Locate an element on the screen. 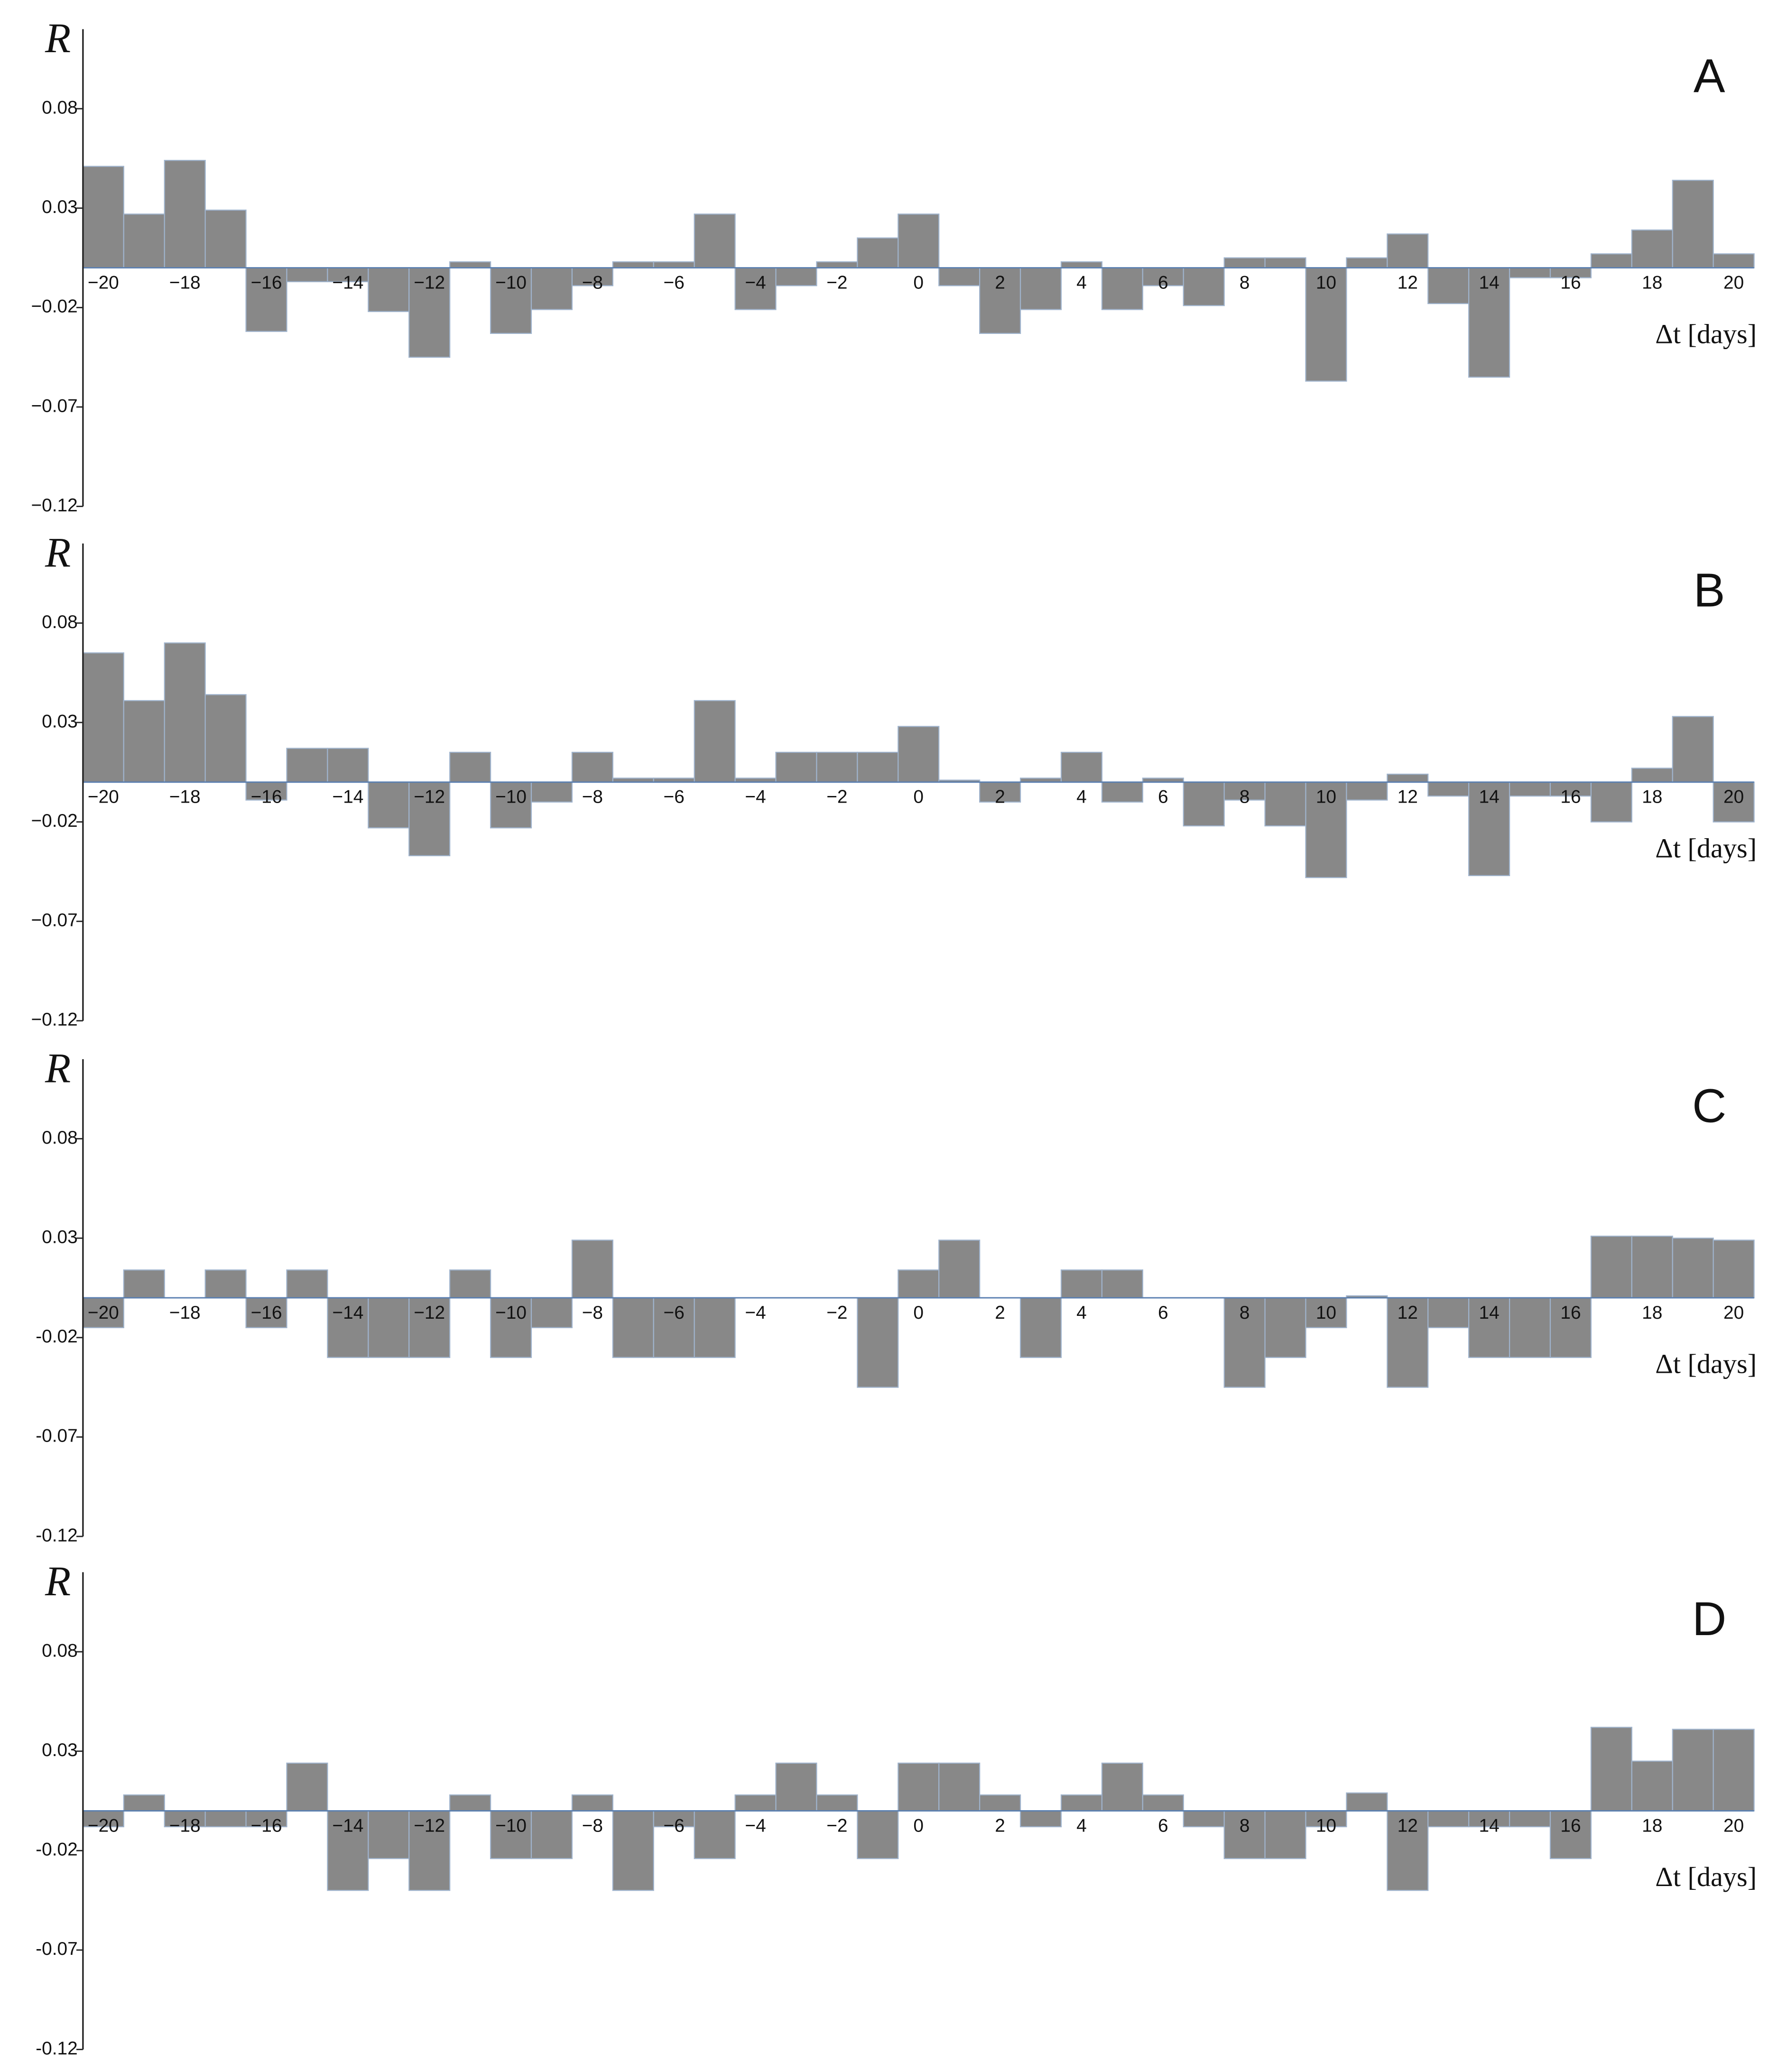 Image resolution: width=1787 pixels, height=2072 pixels. x-tick-label: −10 is located at coordinates (511, 1313).